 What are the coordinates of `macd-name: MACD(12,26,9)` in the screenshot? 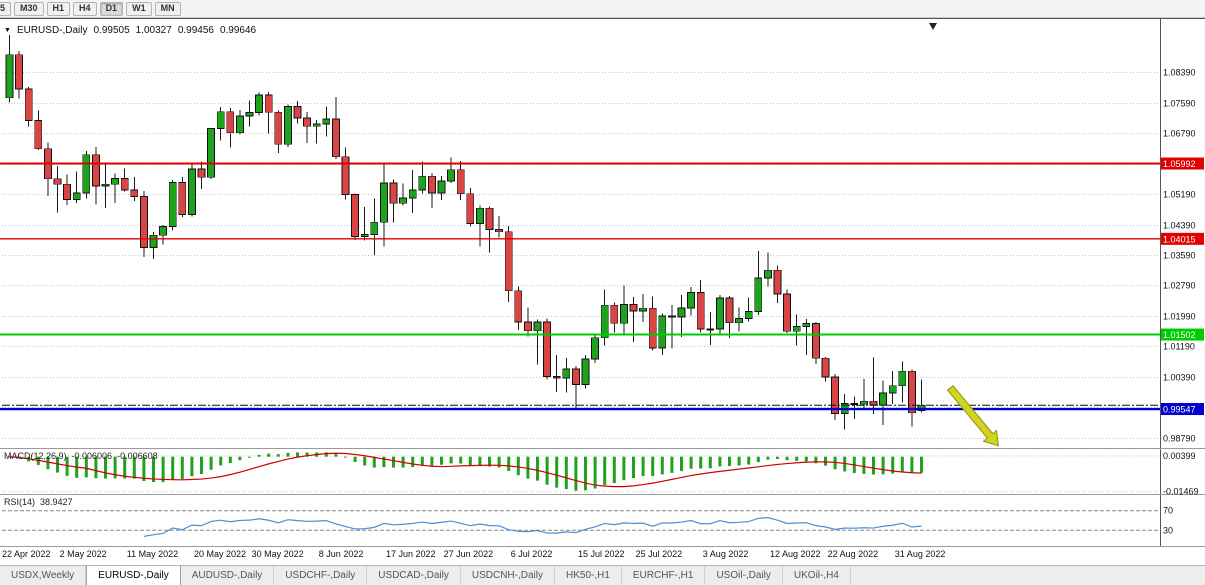 It's located at (35, 456).